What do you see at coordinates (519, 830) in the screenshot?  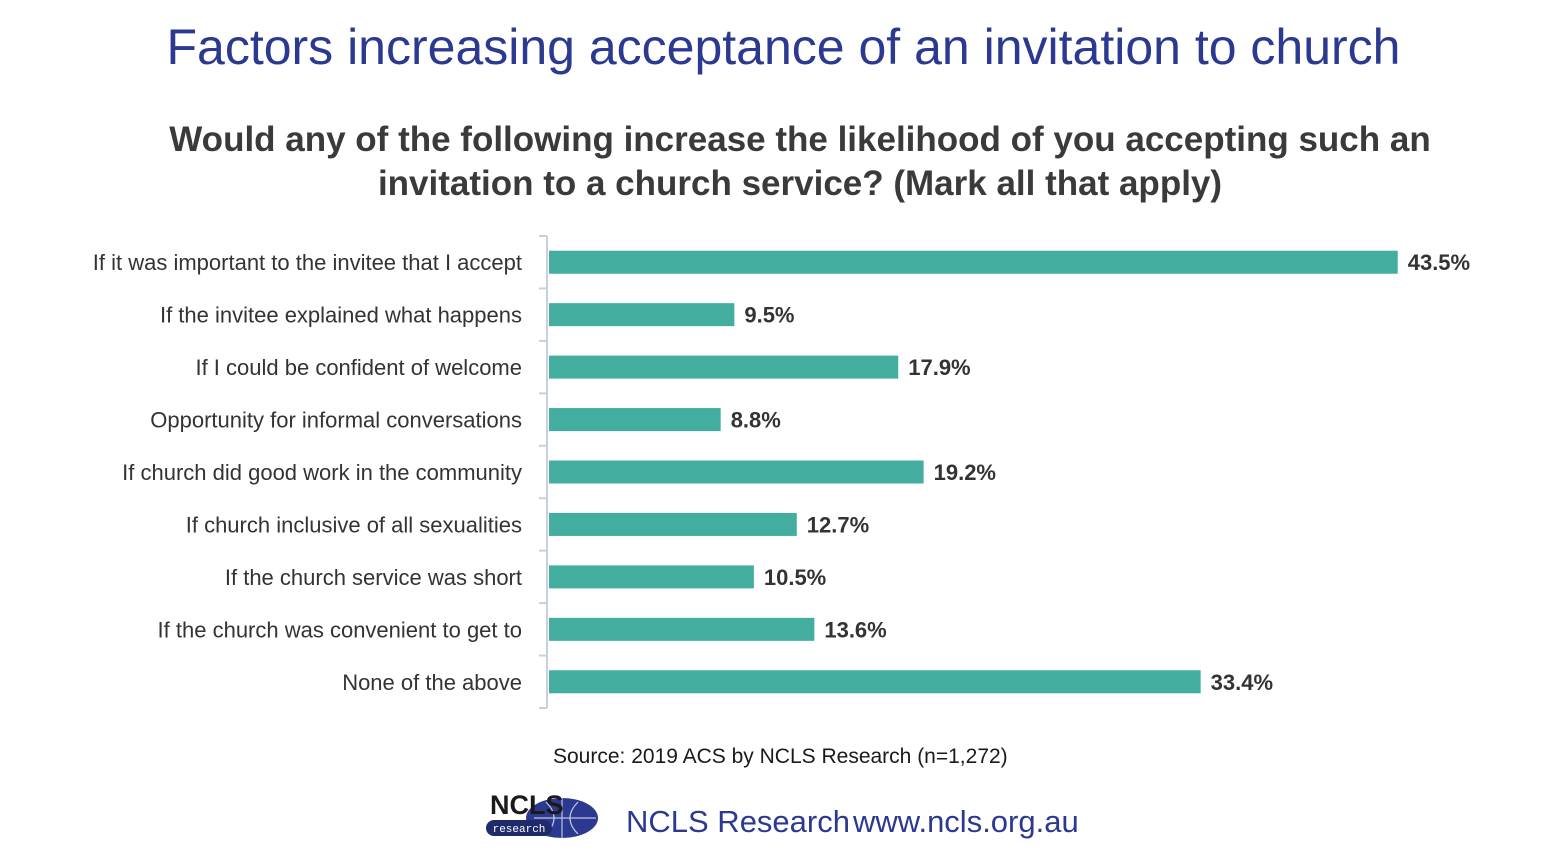 I see `logo-subtext: research` at bounding box center [519, 830].